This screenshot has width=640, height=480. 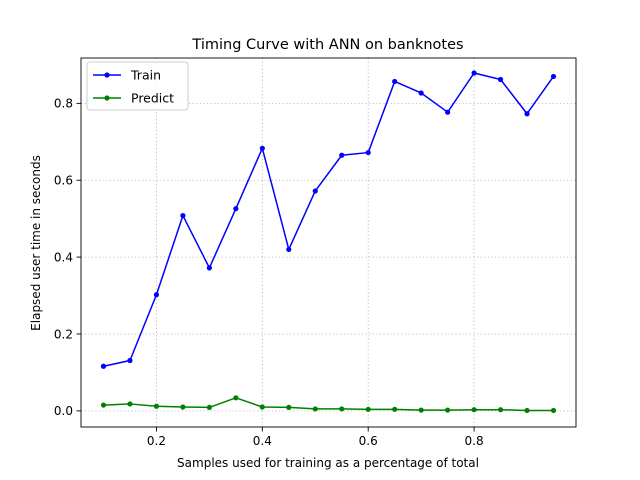 I want to click on y-tick-label: 0.4, so click(x=63, y=257).